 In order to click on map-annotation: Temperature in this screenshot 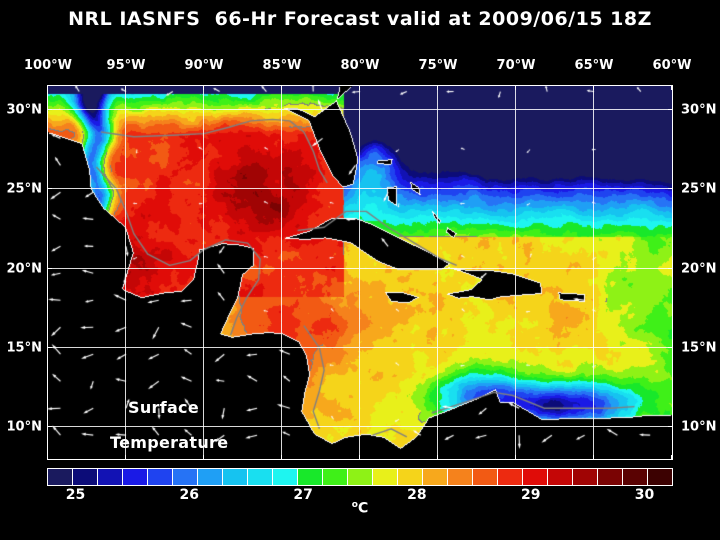, I will do `click(169, 442)`.